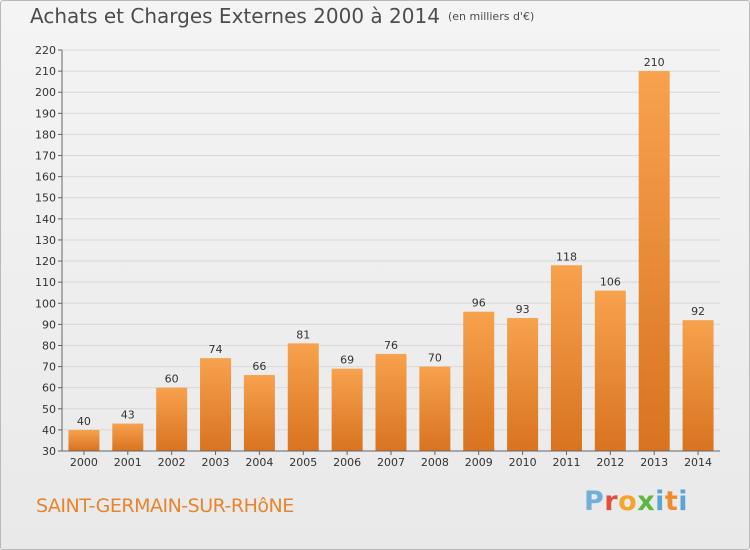 This screenshot has width=750, height=550. Describe the element at coordinates (49, 388) in the screenshot. I see `y-tick-label: 60` at that location.